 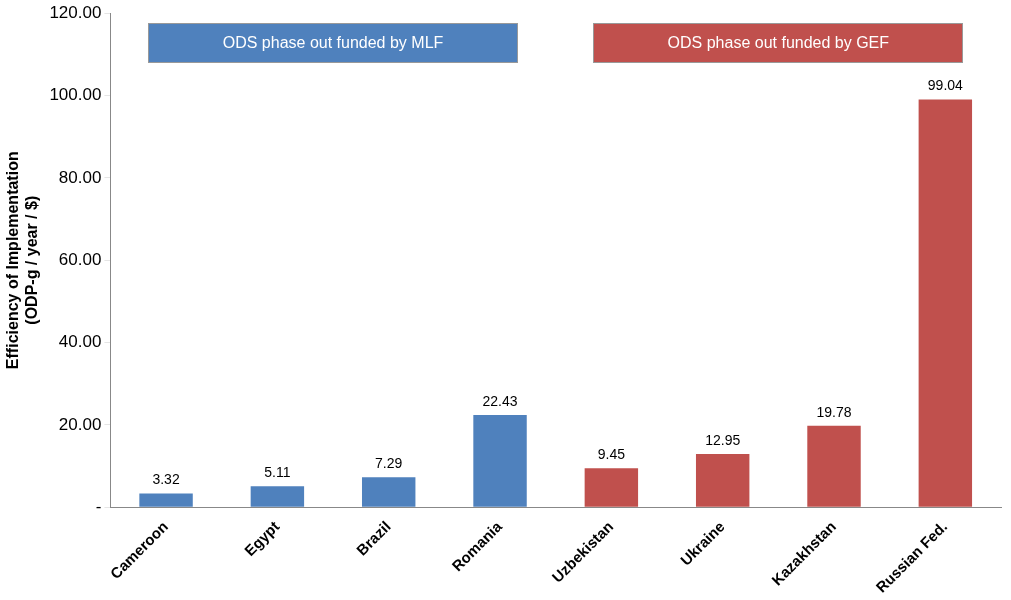 What do you see at coordinates (778, 43) in the screenshot?
I see `text: ODS phase out funded by GEF` at bounding box center [778, 43].